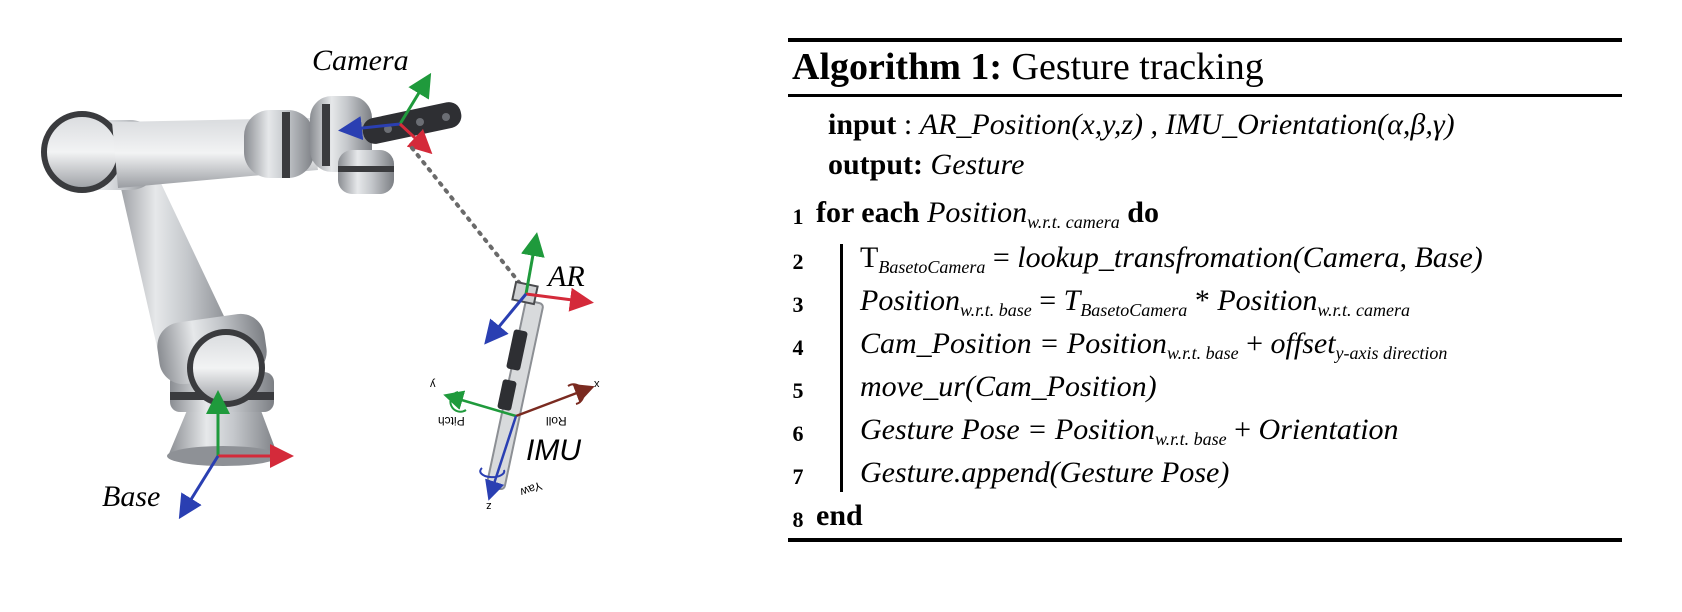  Describe the element at coordinates (798, 347) in the screenshot. I see `line-number: 4` at that location.